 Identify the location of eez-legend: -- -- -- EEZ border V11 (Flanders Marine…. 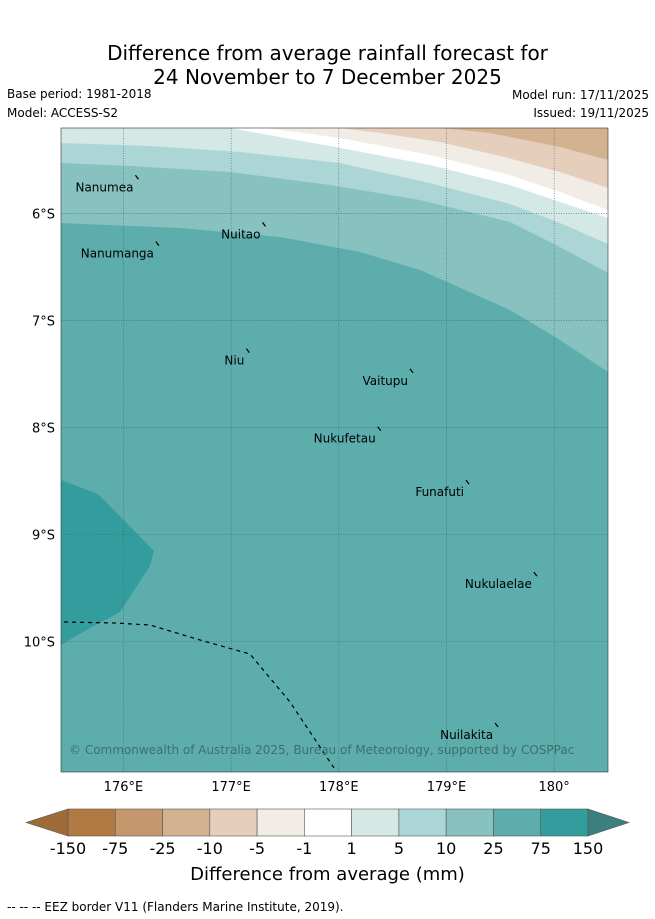
(175, 907).